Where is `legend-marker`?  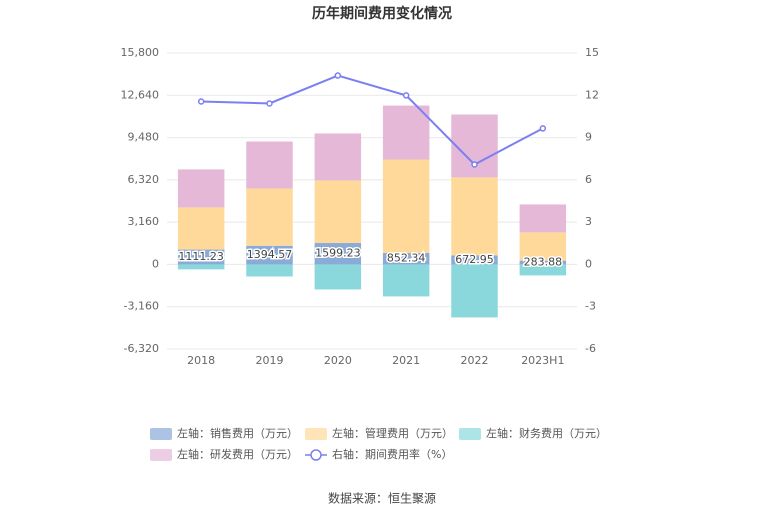 legend-marker is located at coordinates (316, 455).